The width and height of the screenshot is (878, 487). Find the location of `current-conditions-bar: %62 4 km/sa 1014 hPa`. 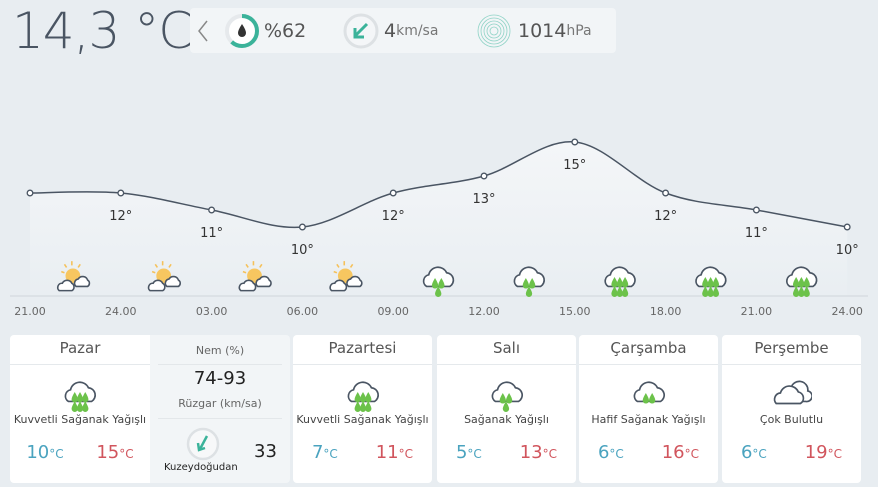

current-conditions-bar: %62 4 km/sa 1014 hPa is located at coordinates (403, 30).